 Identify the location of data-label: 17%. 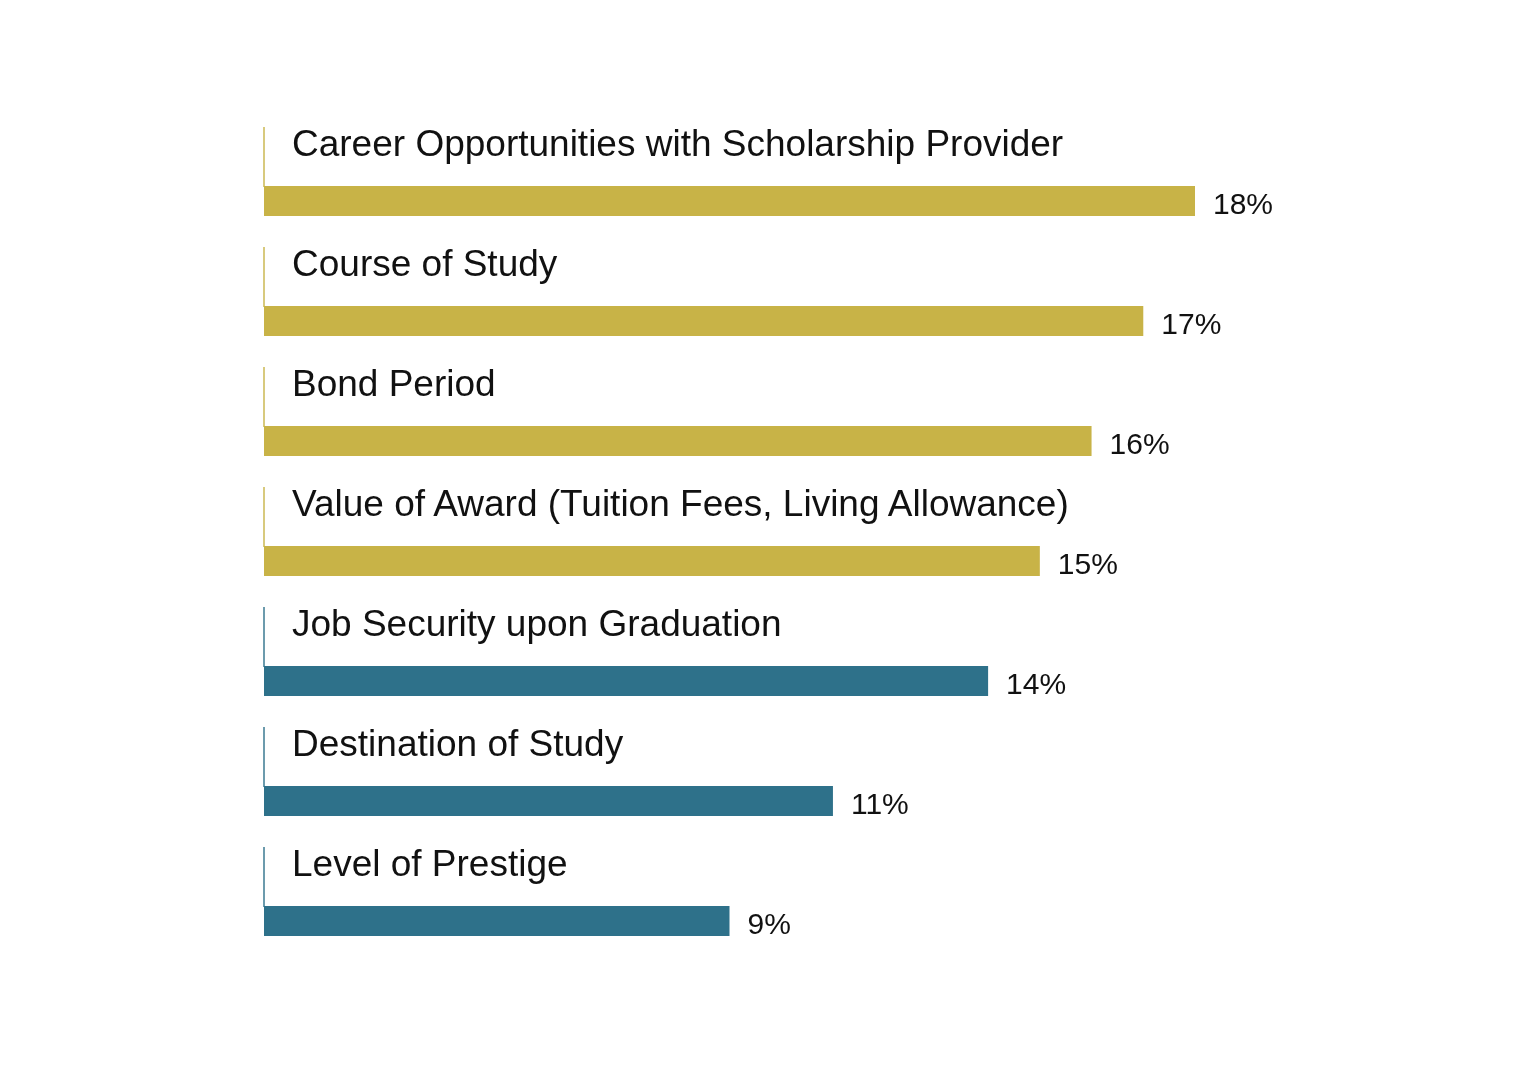
(1191, 323).